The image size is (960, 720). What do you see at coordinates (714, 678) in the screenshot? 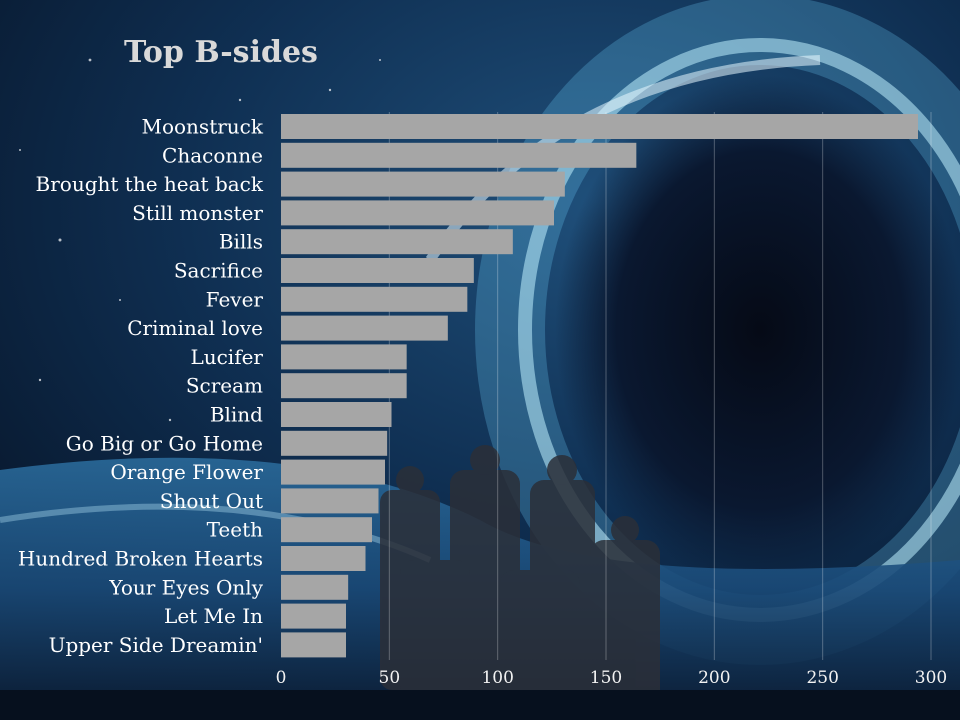
I see `x-tick-label: 200` at bounding box center [714, 678].